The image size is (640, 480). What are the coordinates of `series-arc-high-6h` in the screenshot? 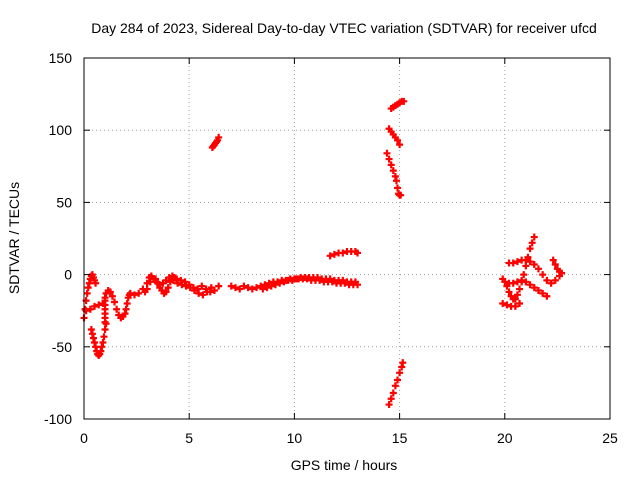 It's located at (215, 142).